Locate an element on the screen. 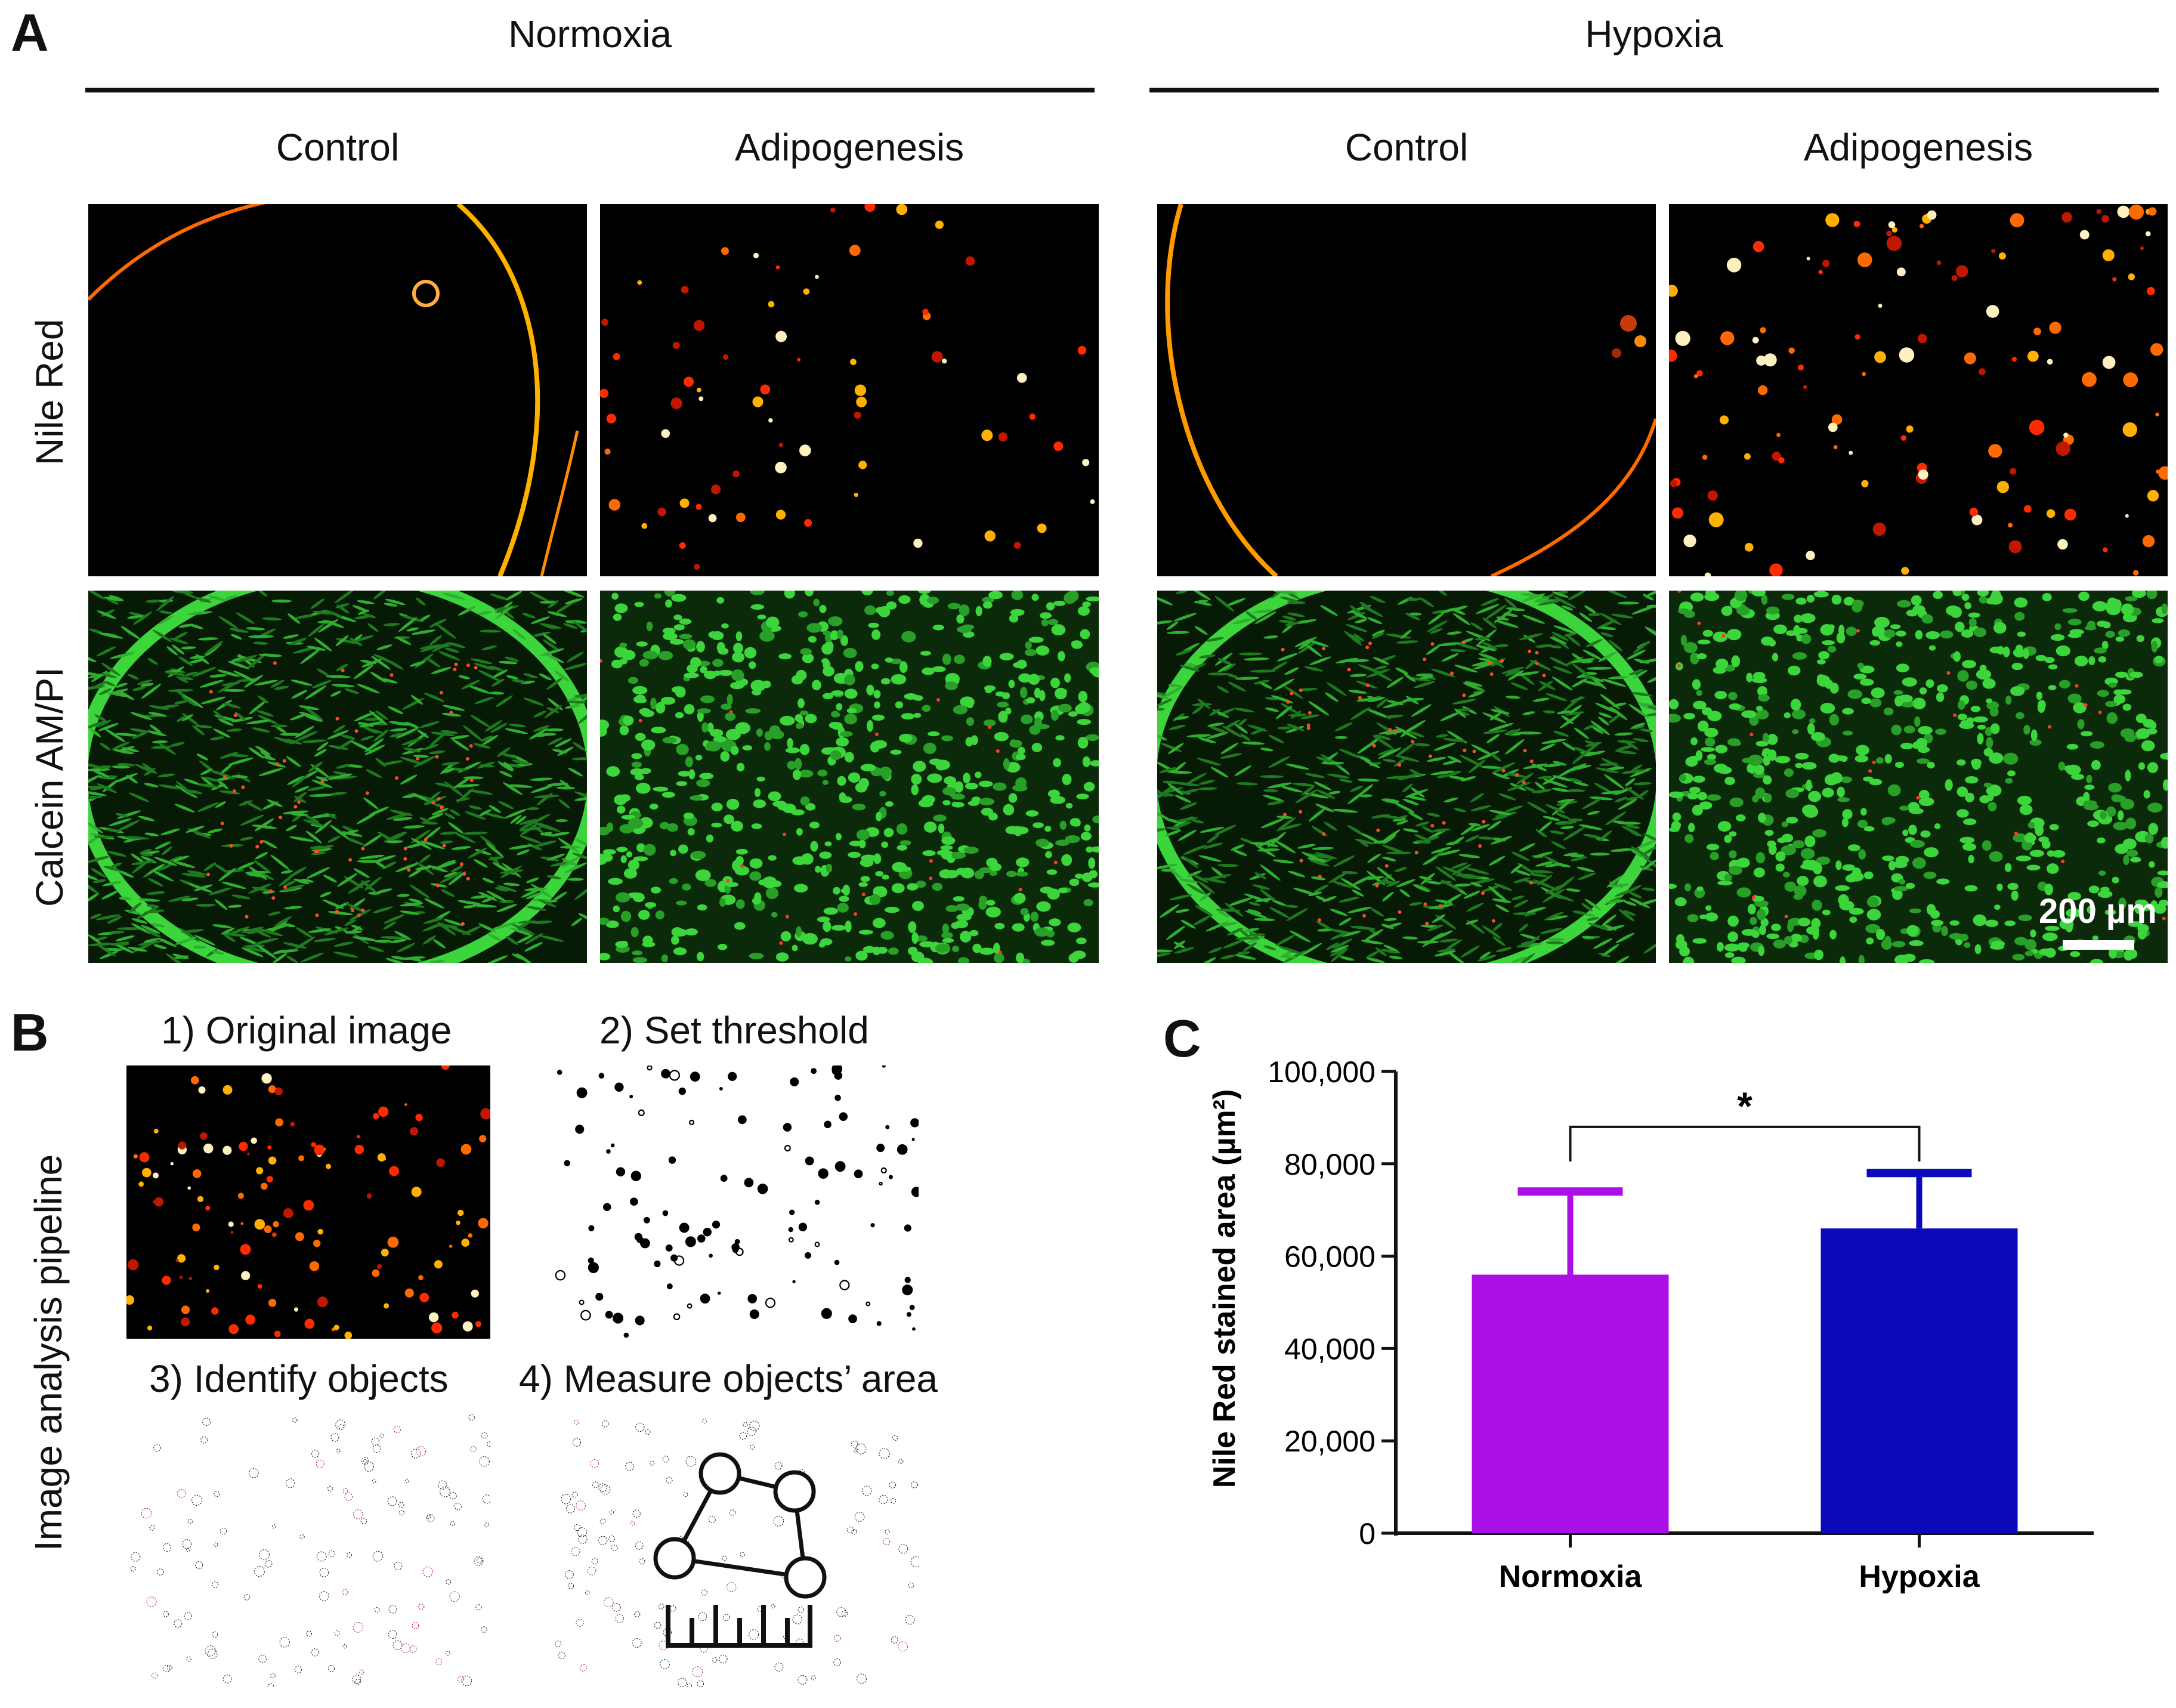 This screenshot has width=2176, height=1708. row-label-nile-red: Nile Red is located at coordinates (49, 392).